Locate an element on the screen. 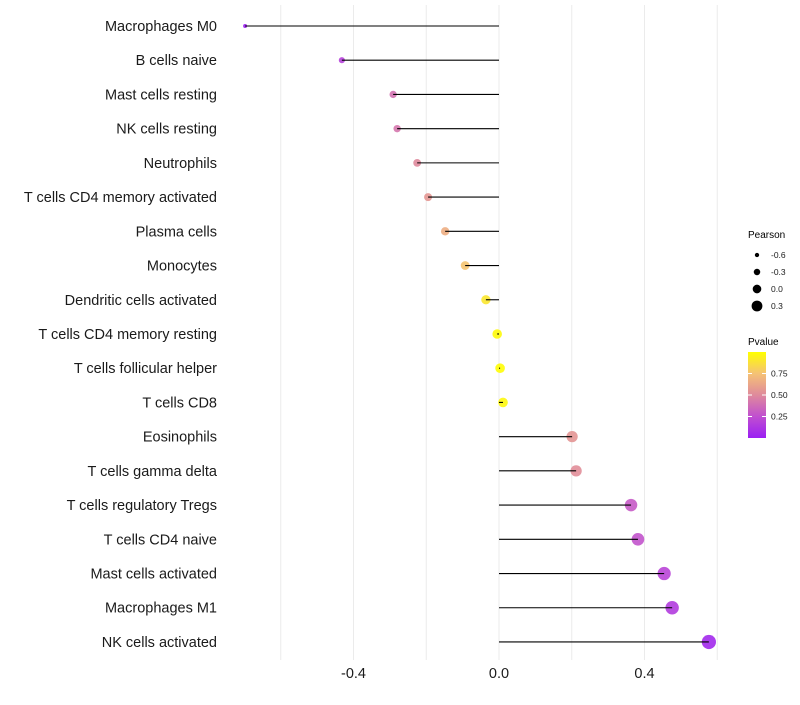 This screenshot has width=800, height=705. y-tick-label: Macrophages M1 is located at coordinates (161, 609).